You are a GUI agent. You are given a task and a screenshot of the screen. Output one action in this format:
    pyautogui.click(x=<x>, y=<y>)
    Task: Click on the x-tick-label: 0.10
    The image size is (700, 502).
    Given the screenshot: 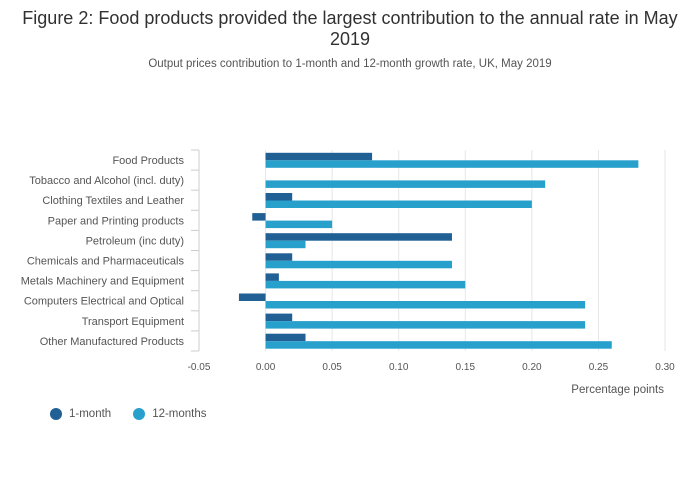 What is the action you would take?
    pyautogui.click(x=399, y=367)
    